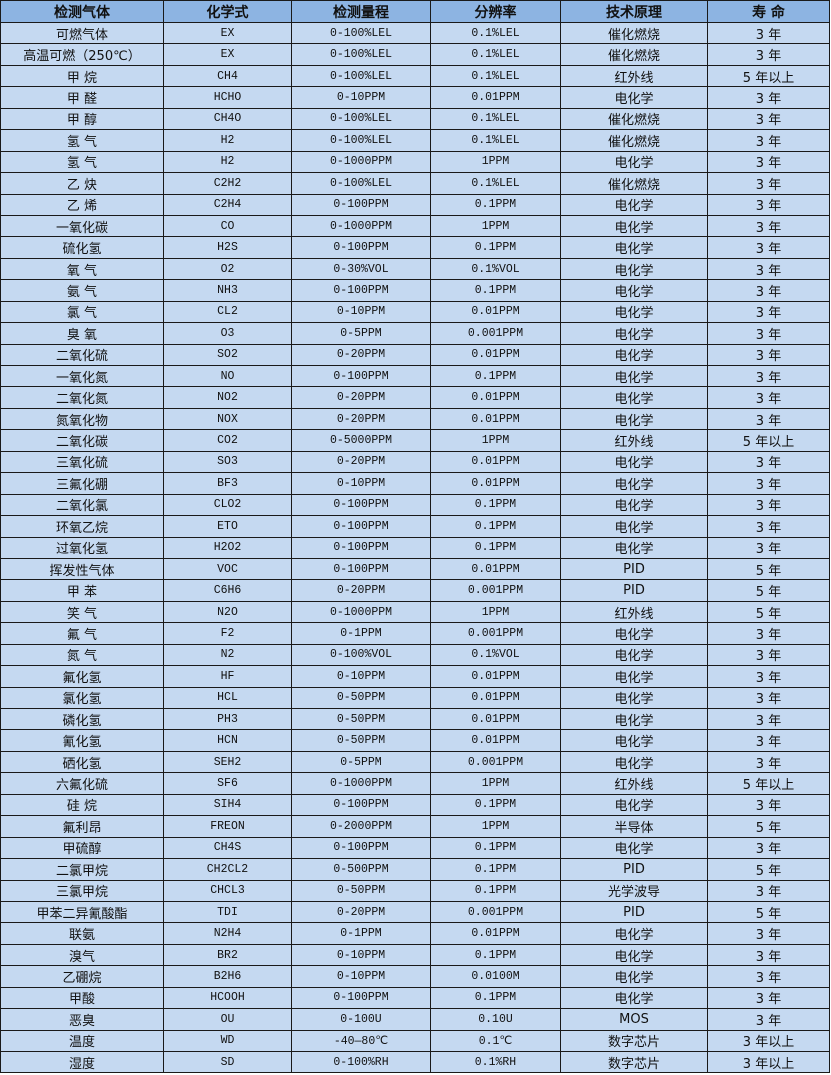  Describe the element at coordinates (415, 676) in the screenshot. I see `table-row: 氟化氢 HF 0-10PPM 0.01PPM 电化学 3 年` at that location.